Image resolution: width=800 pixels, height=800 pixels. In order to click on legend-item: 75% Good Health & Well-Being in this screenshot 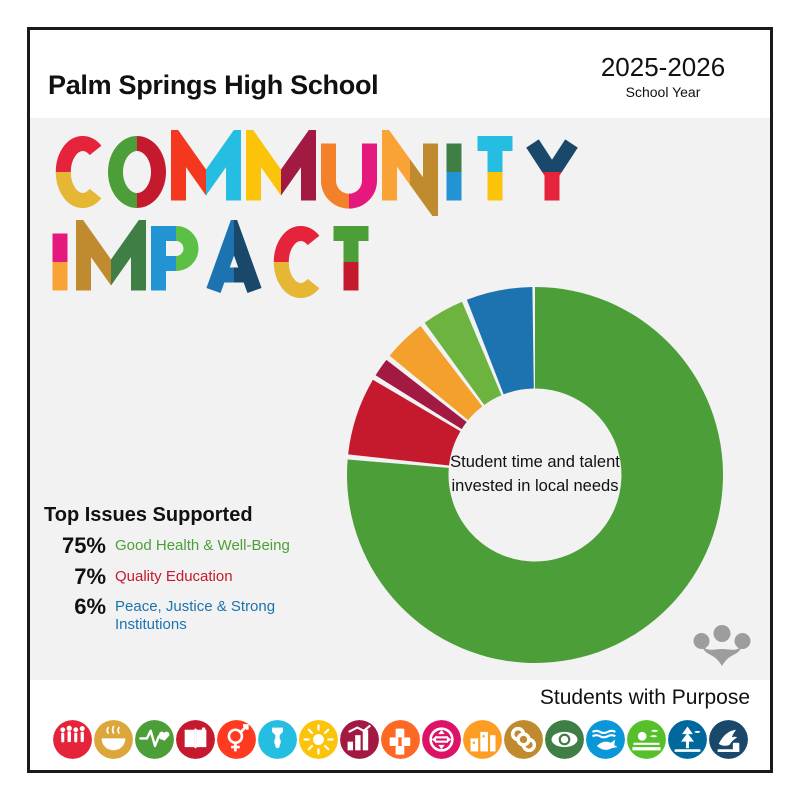, I will do `click(174, 546)`.